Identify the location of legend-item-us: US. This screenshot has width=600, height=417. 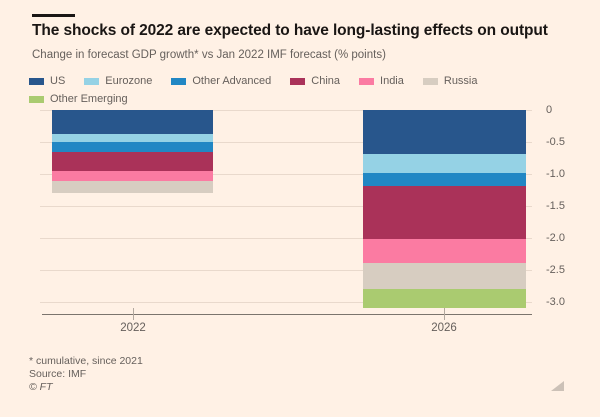
(47, 81).